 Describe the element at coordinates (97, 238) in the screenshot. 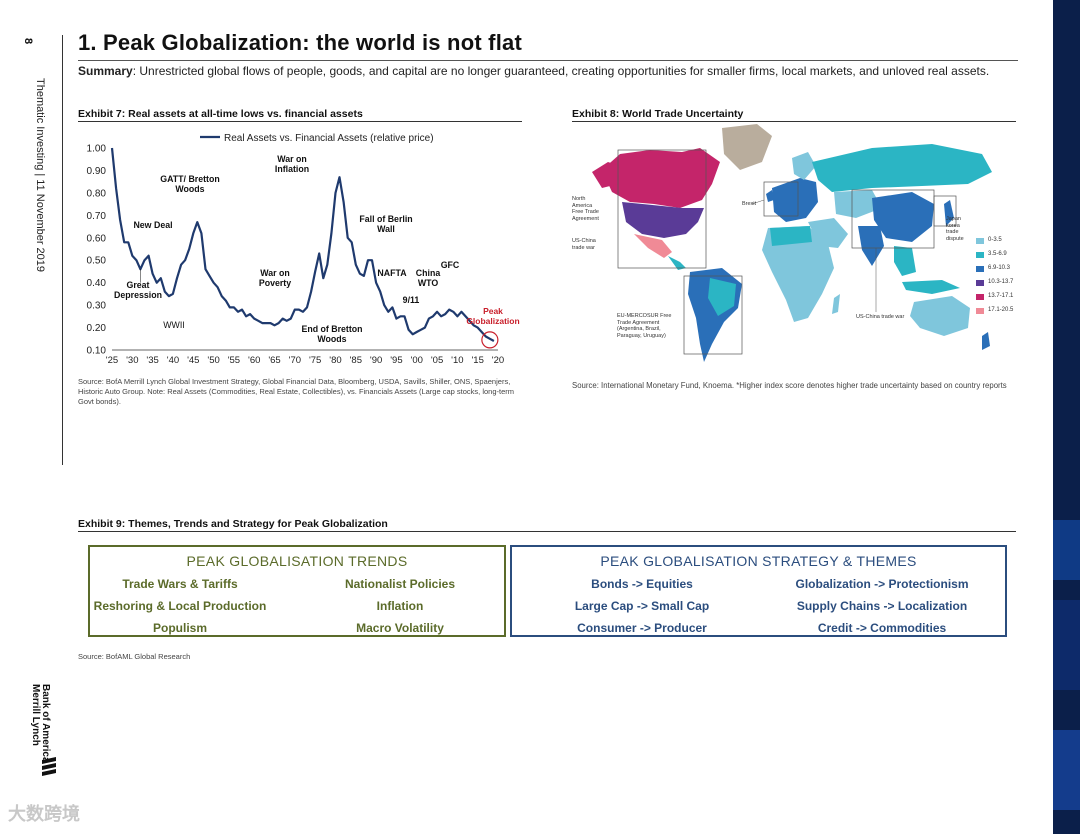

I see `y-tick-label: 0.60` at that location.